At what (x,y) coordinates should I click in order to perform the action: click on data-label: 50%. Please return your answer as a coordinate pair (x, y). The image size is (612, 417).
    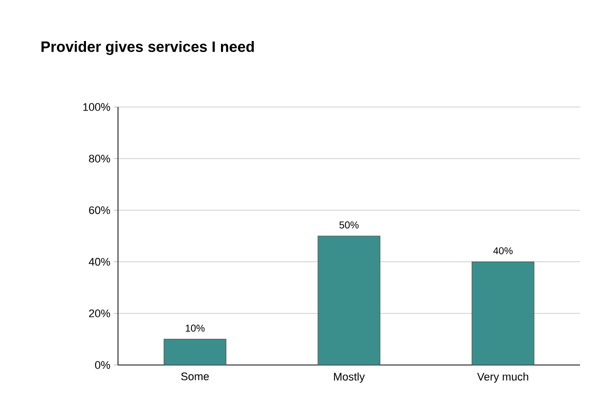
    Looking at the image, I should click on (349, 224).